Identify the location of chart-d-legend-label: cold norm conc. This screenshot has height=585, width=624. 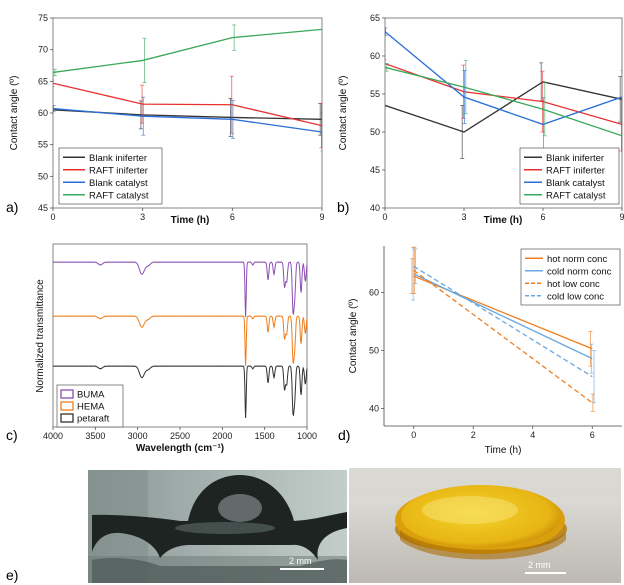
(579, 271).